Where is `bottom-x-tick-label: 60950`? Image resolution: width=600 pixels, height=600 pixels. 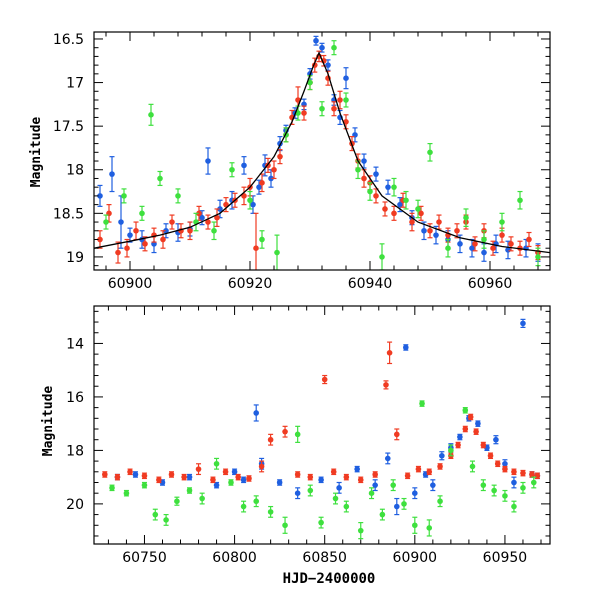 bottom-x-tick-label: 60950 is located at coordinates (505, 558).